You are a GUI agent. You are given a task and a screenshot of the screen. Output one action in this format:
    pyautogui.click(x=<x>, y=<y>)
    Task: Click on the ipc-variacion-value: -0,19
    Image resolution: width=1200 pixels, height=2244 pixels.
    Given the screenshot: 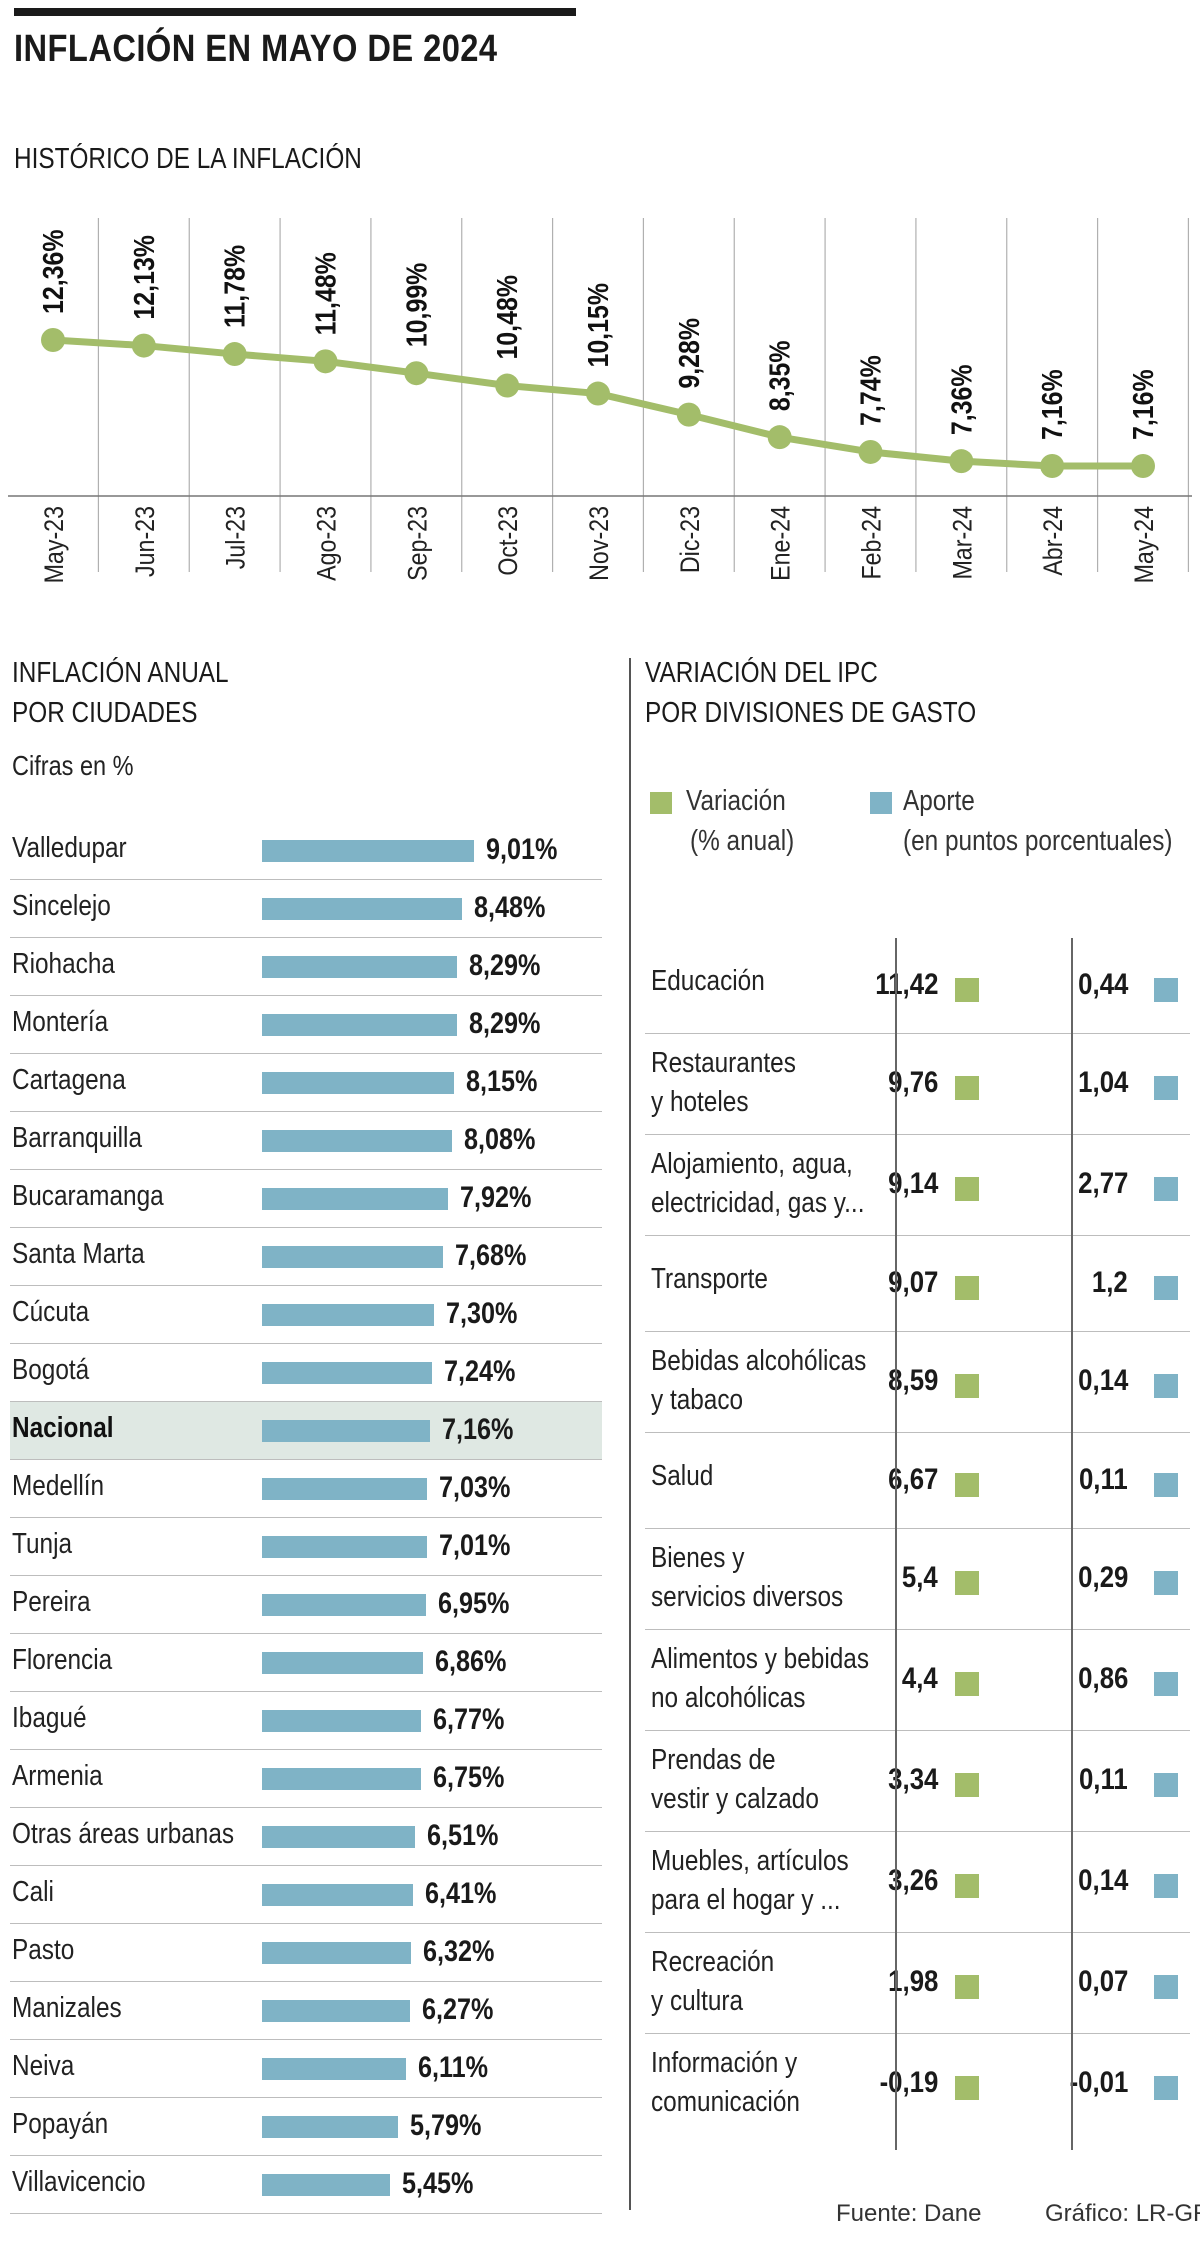 What is the action you would take?
    pyautogui.click(x=908, y=2082)
    